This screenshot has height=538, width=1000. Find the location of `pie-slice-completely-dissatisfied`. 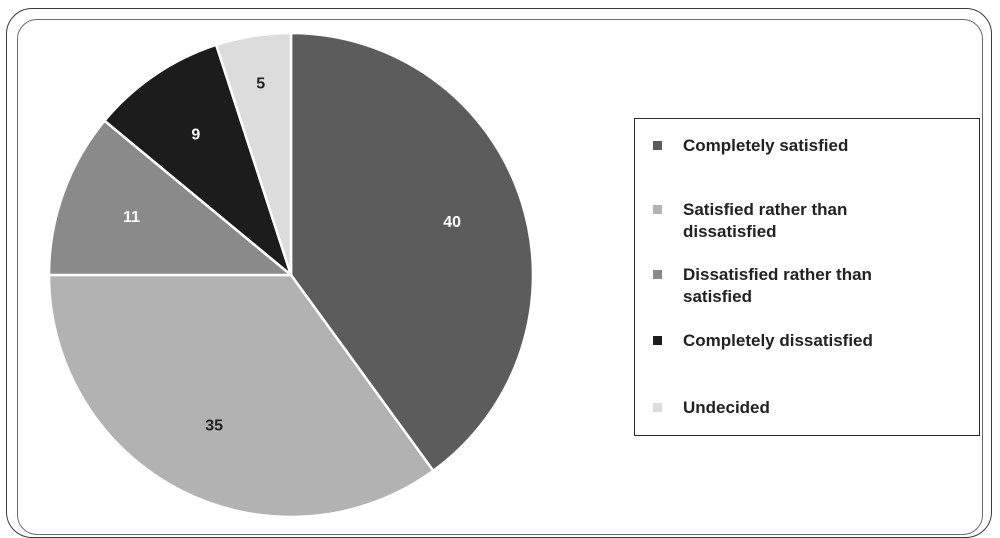

pie-slice-completely-dissatisfied is located at coordinates (198, 160).